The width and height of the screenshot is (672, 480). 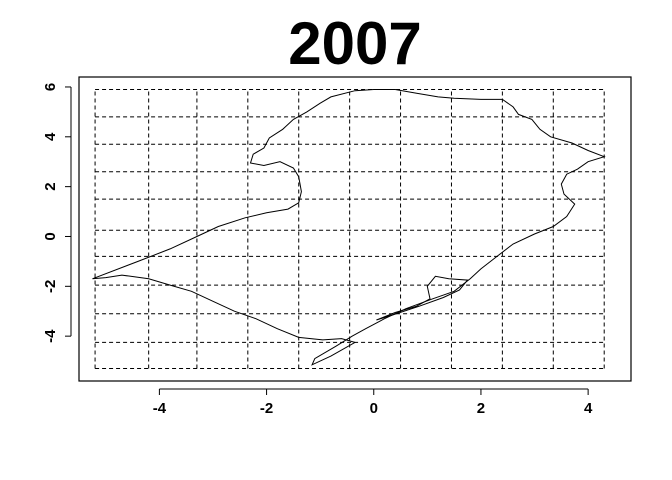 What do you see at coordinates (50, 87) in the screenshot?
I see `y-tick-label: 6` at bounding box center [50, 87].